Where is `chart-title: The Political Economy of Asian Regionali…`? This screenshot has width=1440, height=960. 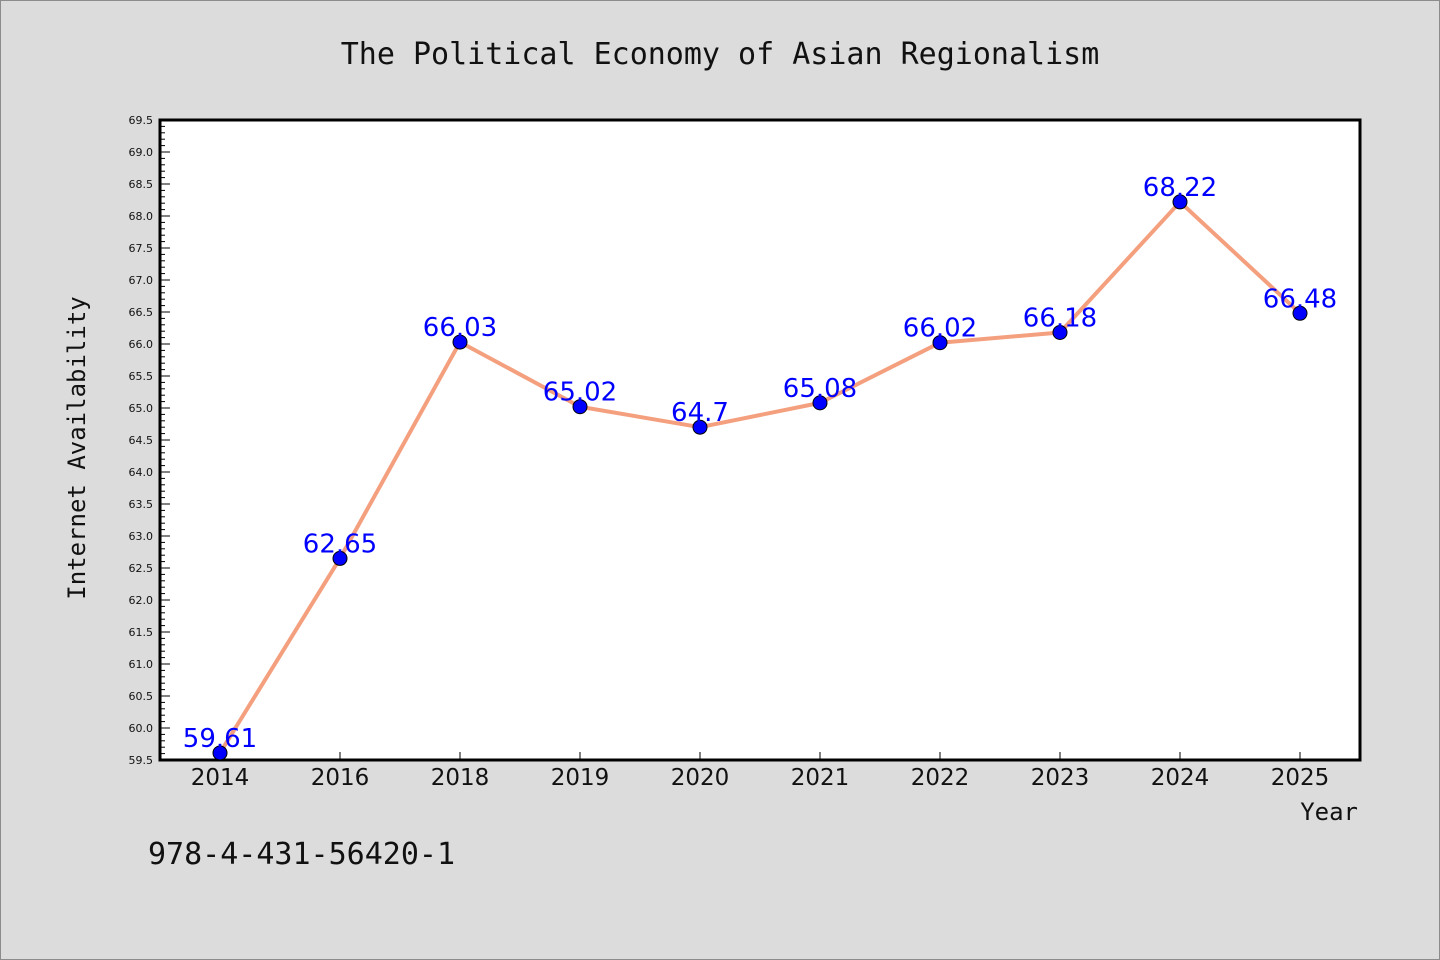
chart-title: The Political Economy of Asian Regionali… is located at coordinates (720, 54).